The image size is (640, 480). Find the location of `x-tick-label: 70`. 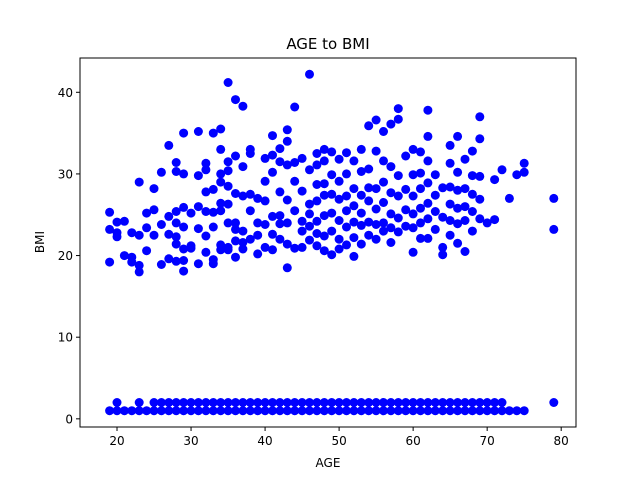

x-tick-label: 70 is located at coordinates (487, 441).